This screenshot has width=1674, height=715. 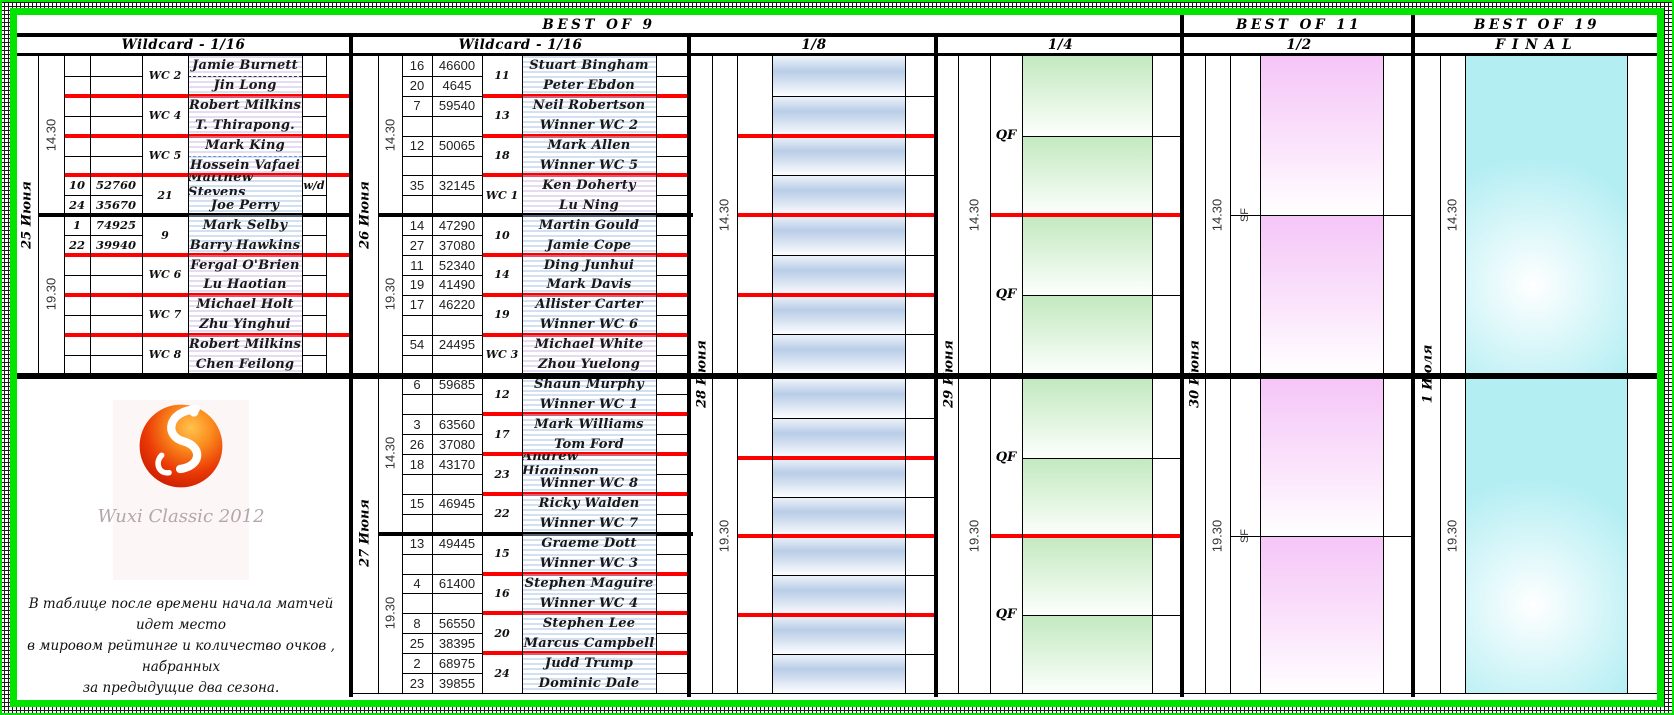 What do you see at coordinates (76, 185) in the screenshot?
I see `rank-cell: 10` at bounding box center [76, 185].